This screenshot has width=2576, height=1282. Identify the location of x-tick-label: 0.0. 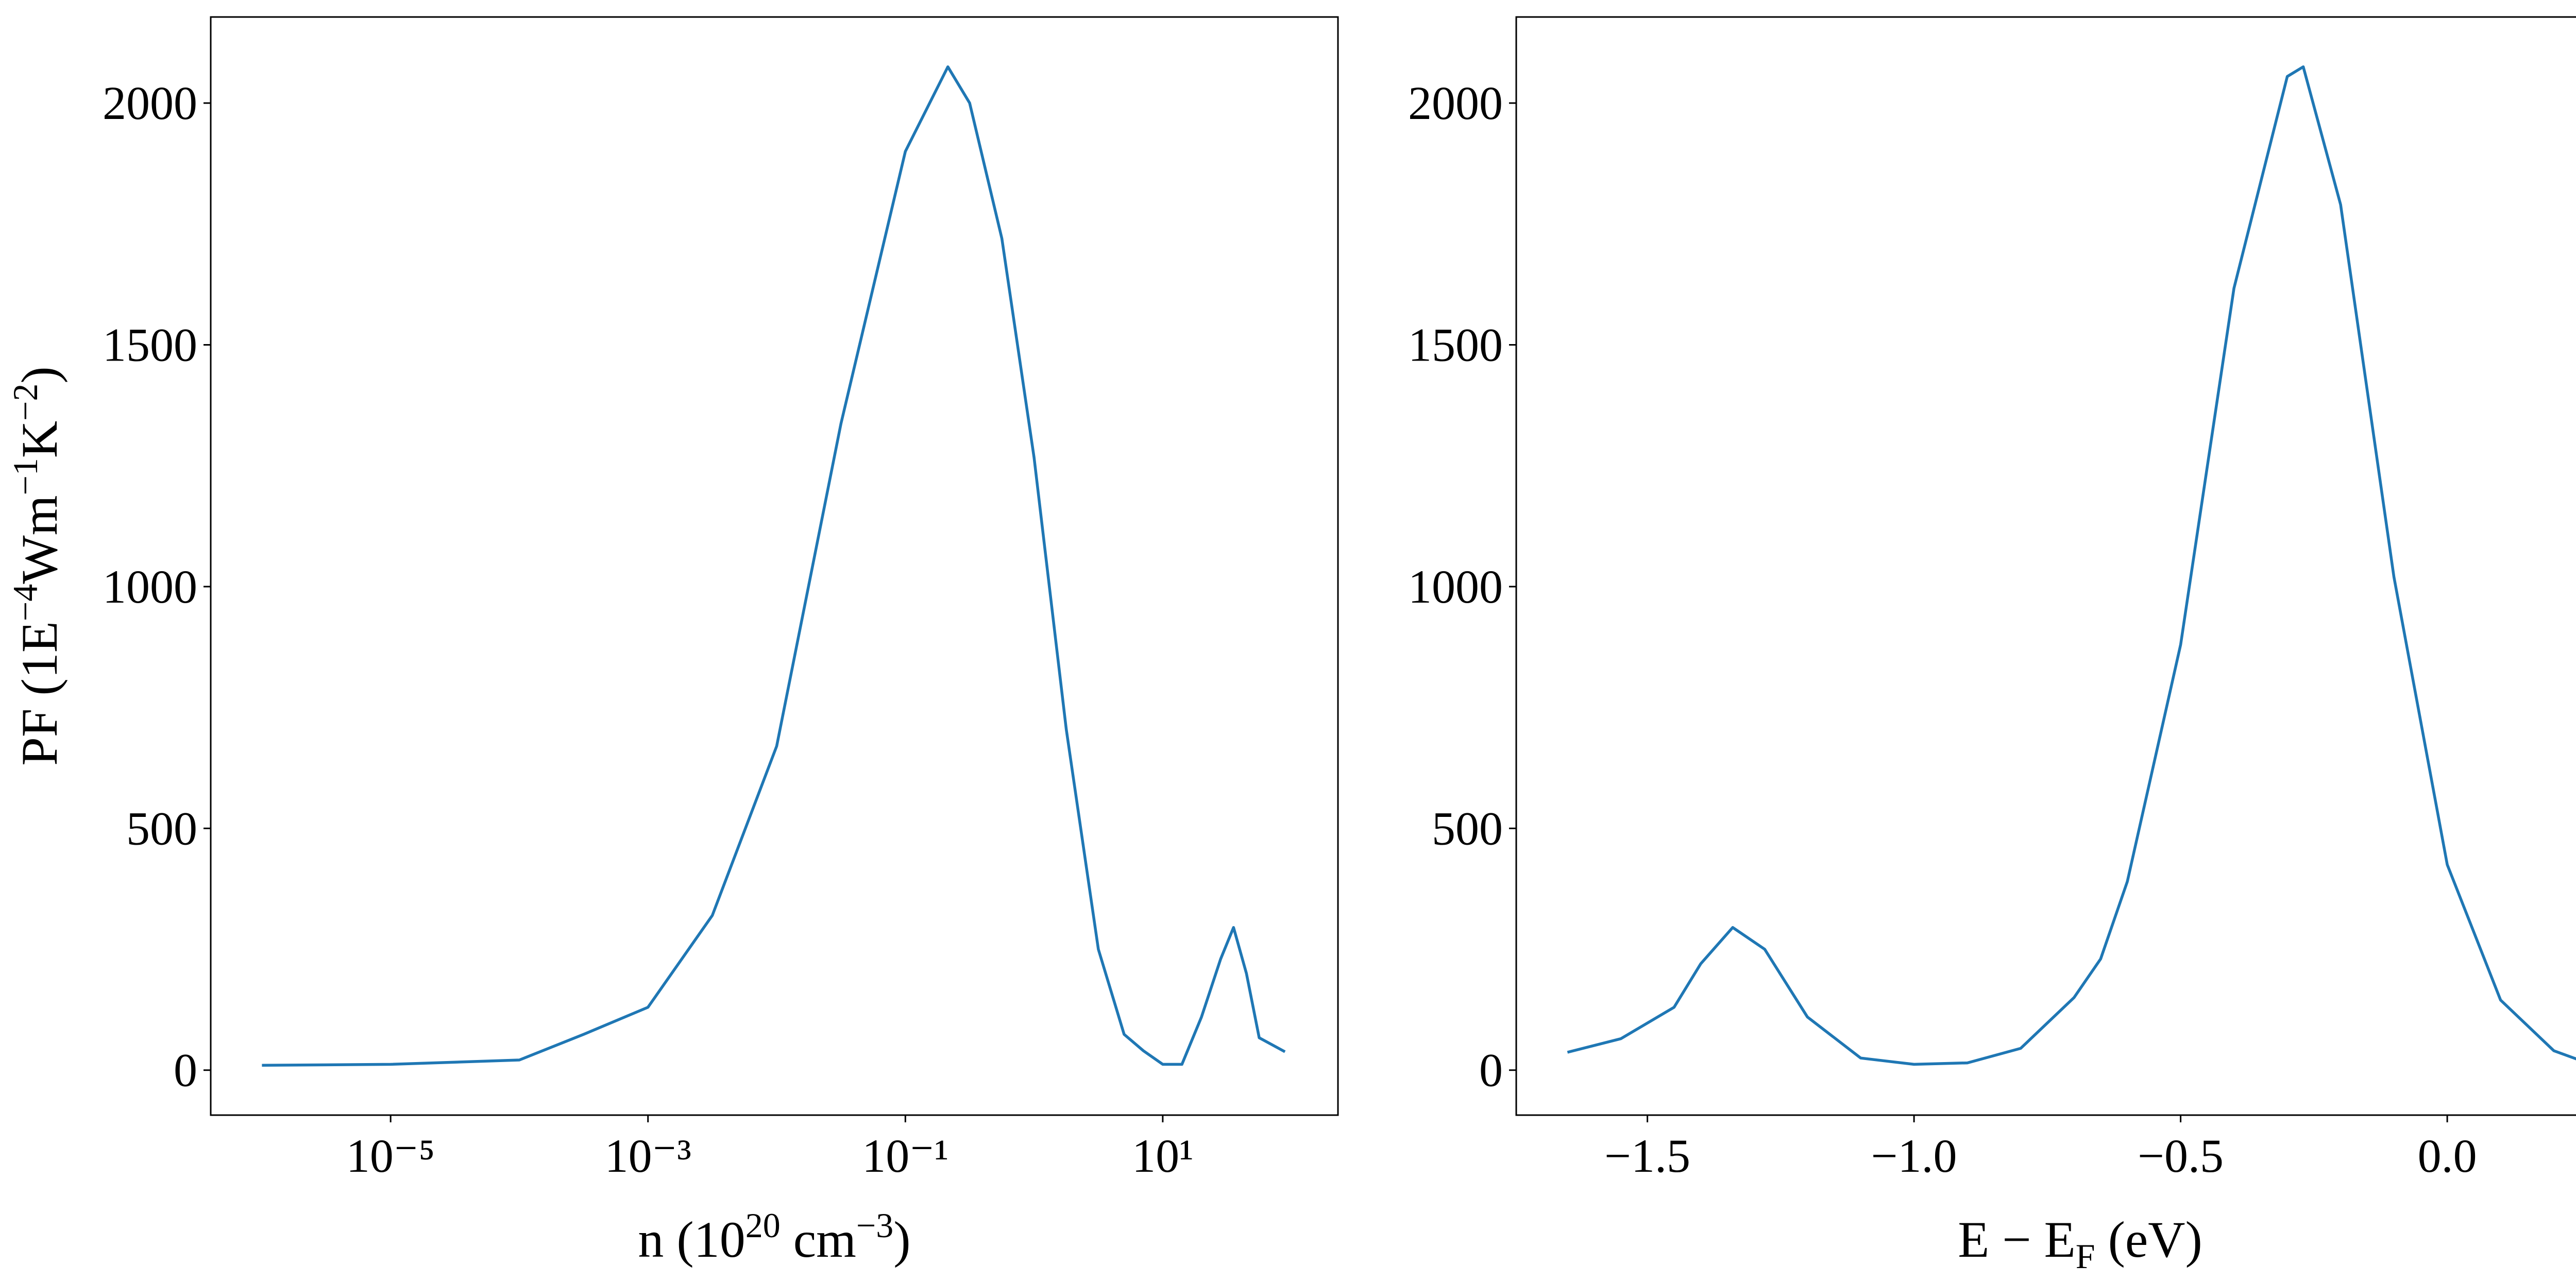
(2447, 1156).